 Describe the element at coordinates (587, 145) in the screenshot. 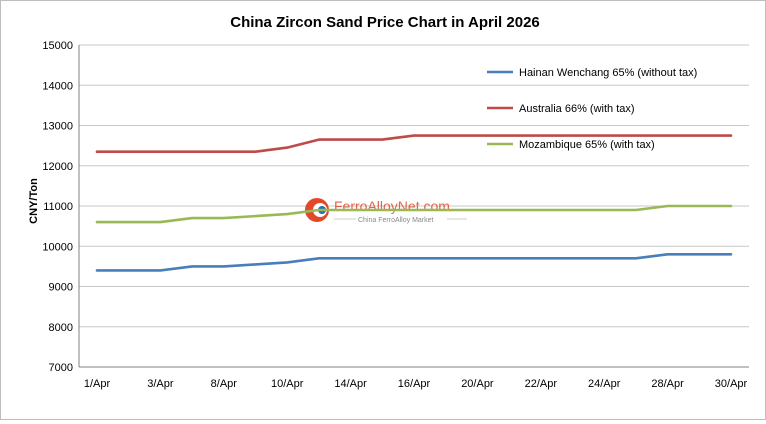

I see `legend-label: Mozambique 65% (with tax)` at that location.